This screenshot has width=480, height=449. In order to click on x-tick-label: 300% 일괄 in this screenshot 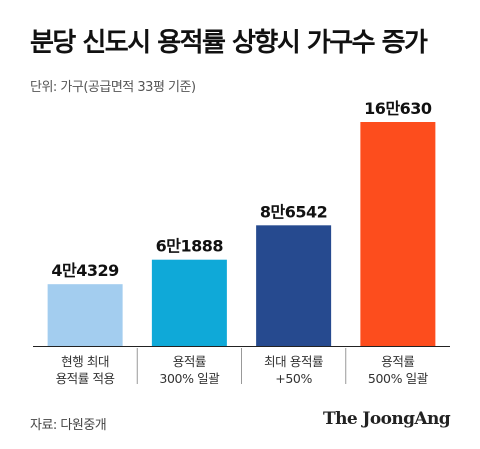, I will do `click(189, 378)`.